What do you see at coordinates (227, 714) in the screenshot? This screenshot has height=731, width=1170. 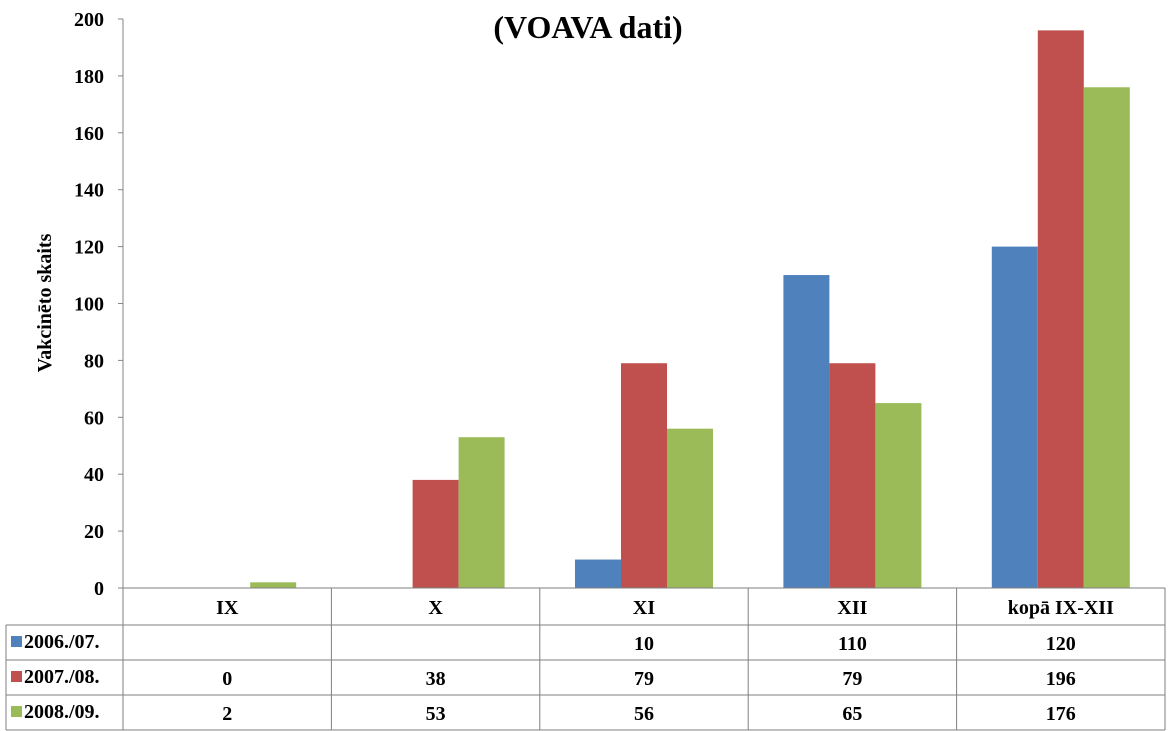 I see `data-label: 2` at bounding box center [227, 714].